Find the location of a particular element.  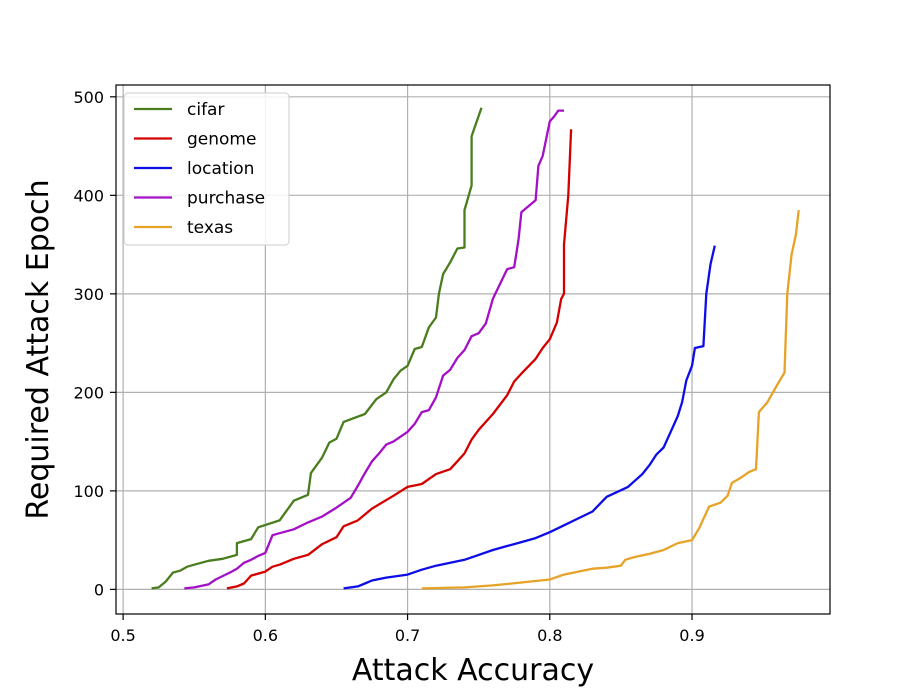

x-tick-label: 0.8 is located at coordinates (549, 635).